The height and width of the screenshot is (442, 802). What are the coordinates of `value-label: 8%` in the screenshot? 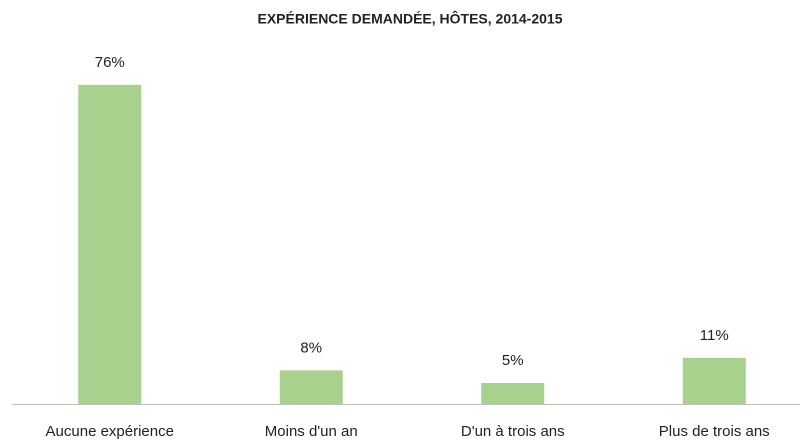 It's located at (311, 347).